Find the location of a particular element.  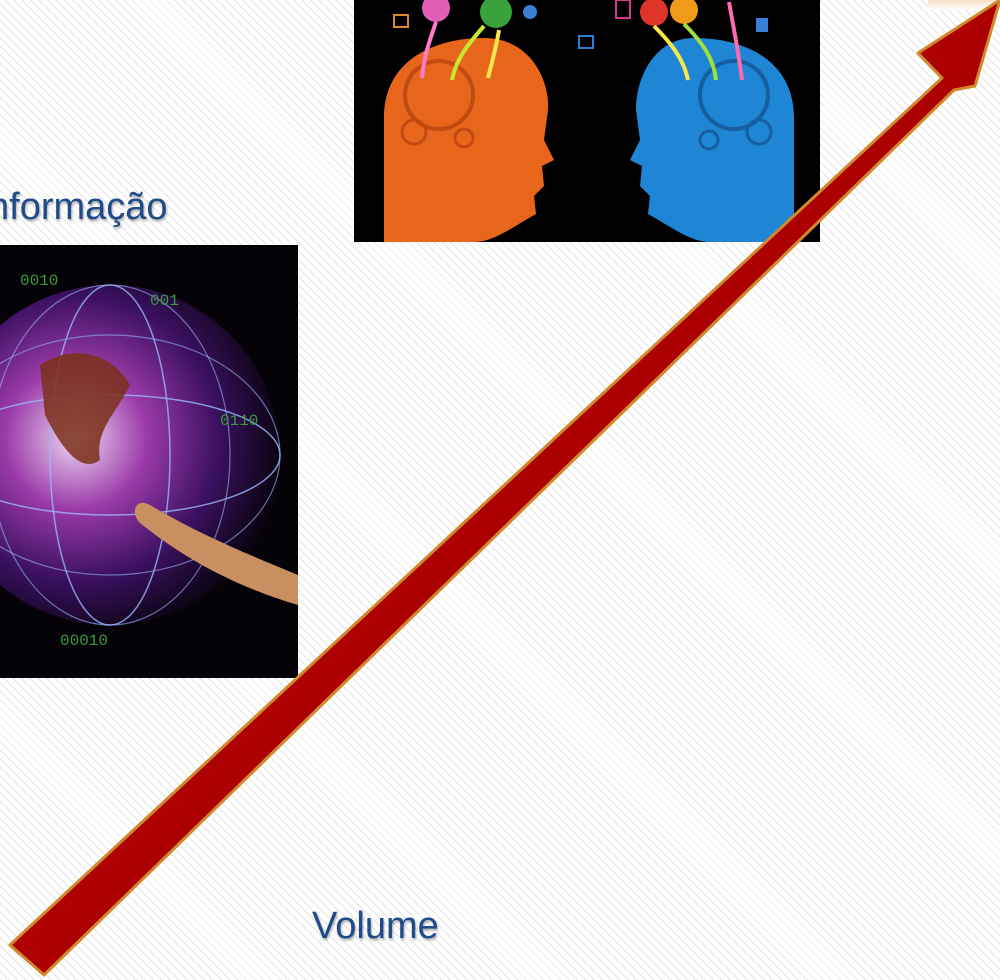

globe-image: 0010 001 0110 00010 is located at coordinates (149, 461).